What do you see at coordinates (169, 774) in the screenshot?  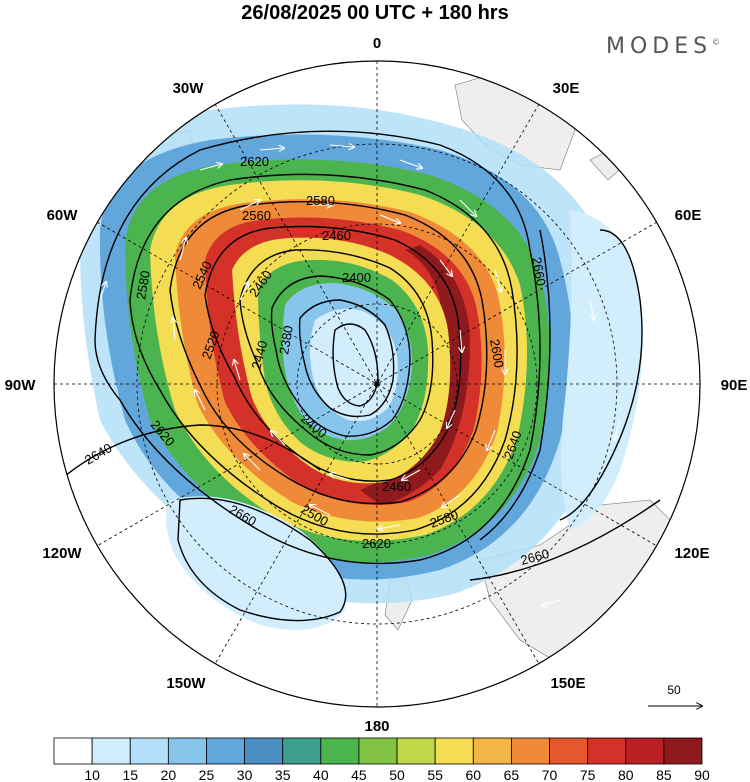 I see `colorbar-label: 20` at bounding box center [169, 774].